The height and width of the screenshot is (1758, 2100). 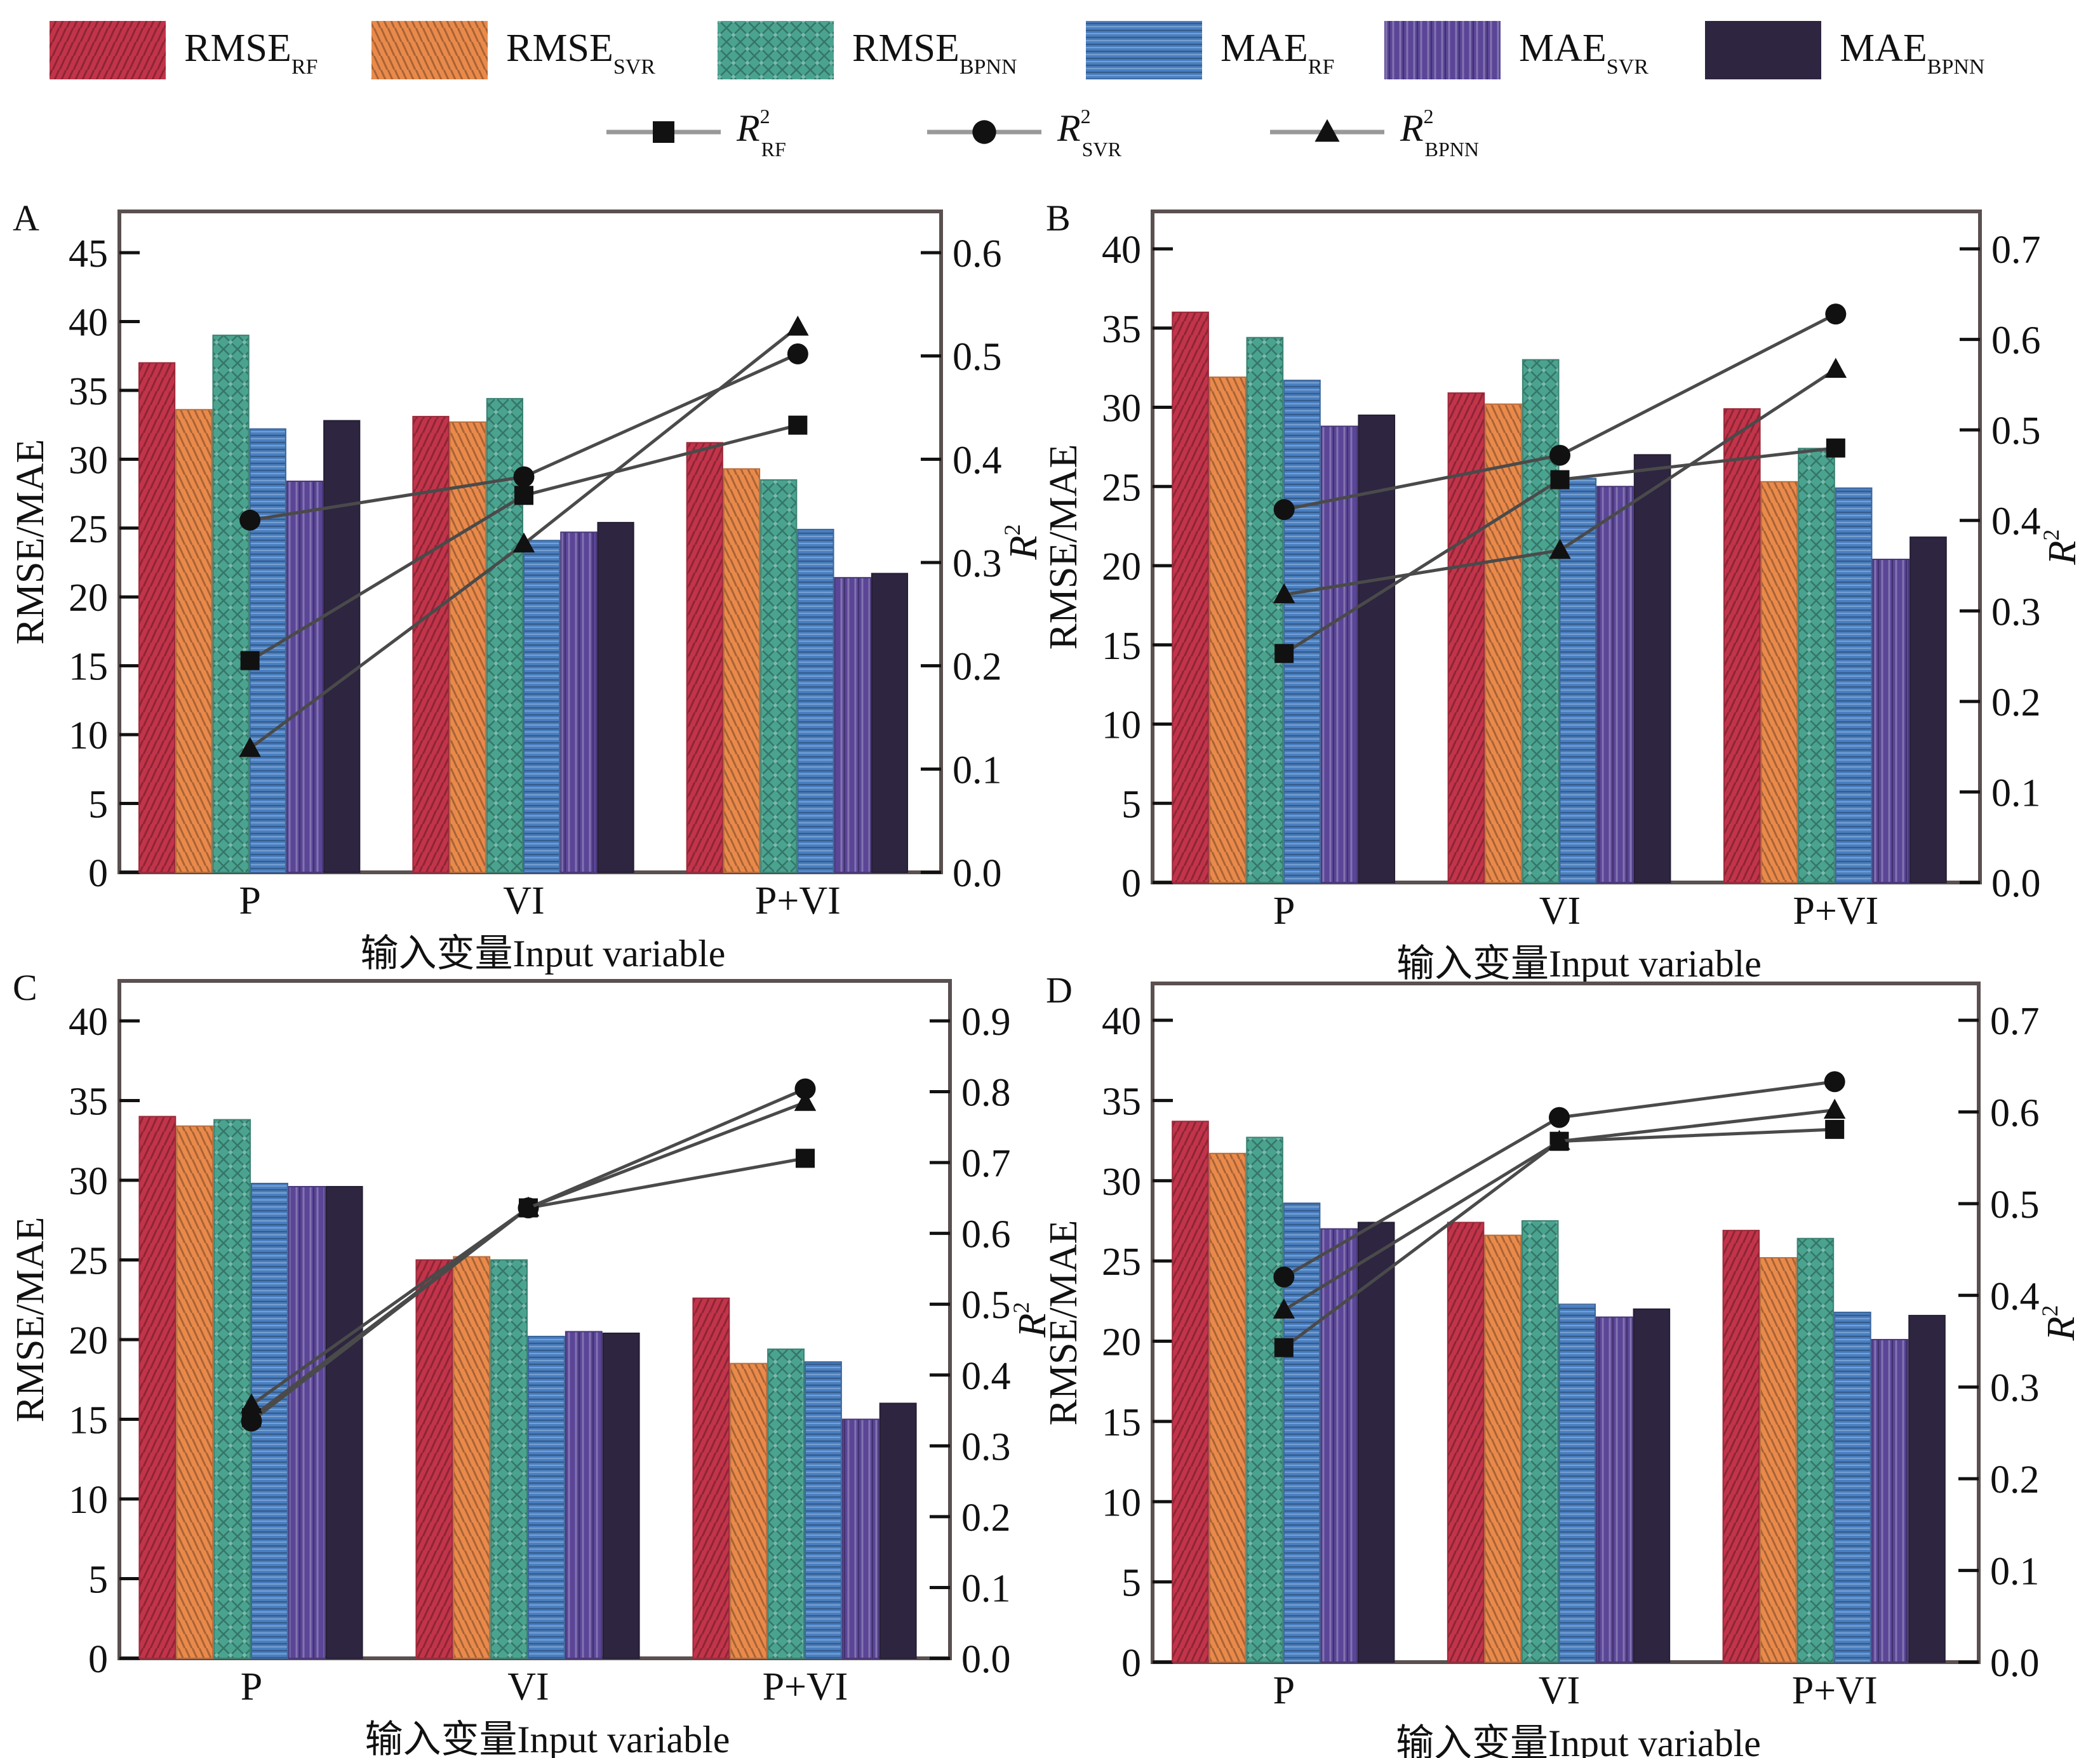 I want to click on legend-swatch-rmse_svr, so click(x=429, y=50).